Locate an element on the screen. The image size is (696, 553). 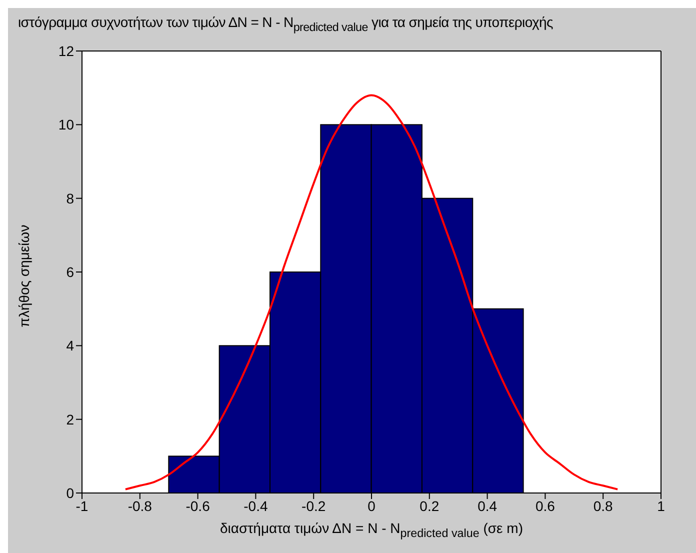
x-tick-label: 0.8 is located at coordinates (603, 506).